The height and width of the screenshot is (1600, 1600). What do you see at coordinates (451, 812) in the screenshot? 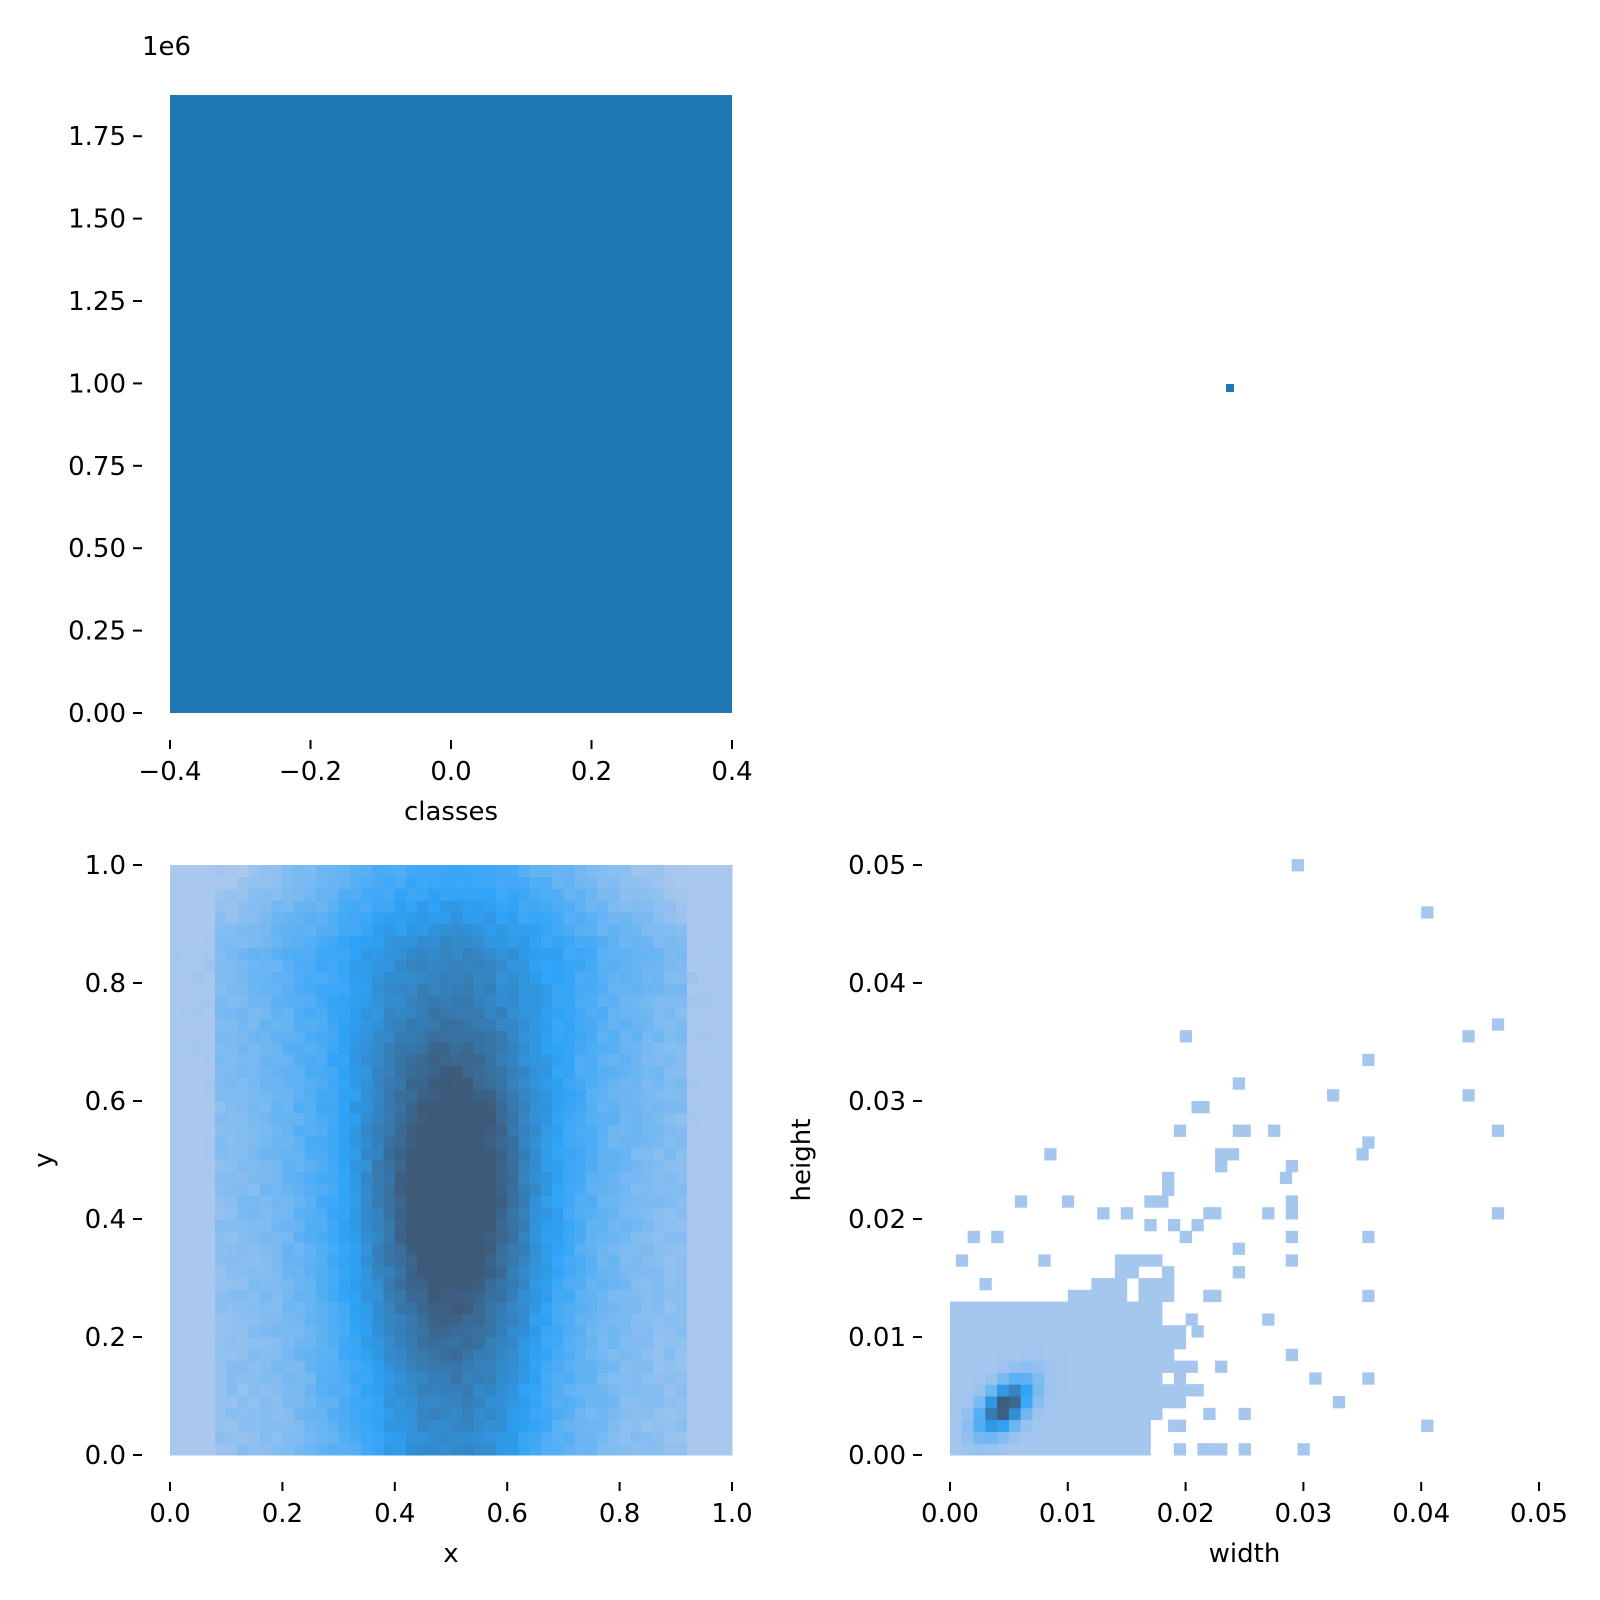
I see `x-axis-label: classes` at bounding box center [451, 812].